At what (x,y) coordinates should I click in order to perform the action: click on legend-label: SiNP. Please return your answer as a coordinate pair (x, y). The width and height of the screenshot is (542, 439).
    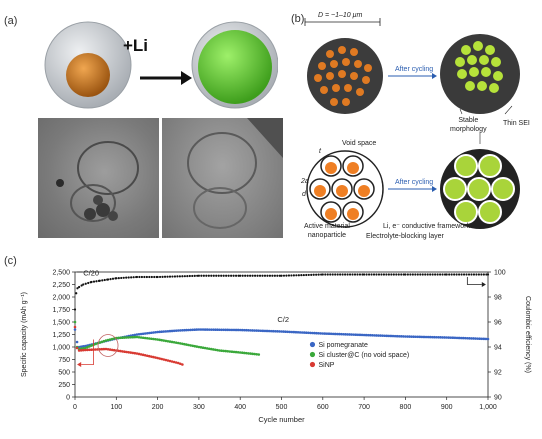
    Looking at the image, I should click on (326, 365).